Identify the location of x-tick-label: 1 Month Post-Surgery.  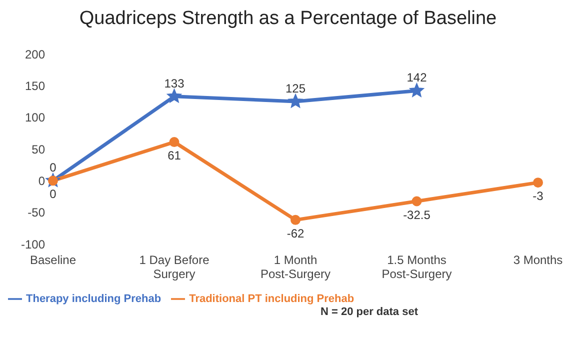
(295, 267).